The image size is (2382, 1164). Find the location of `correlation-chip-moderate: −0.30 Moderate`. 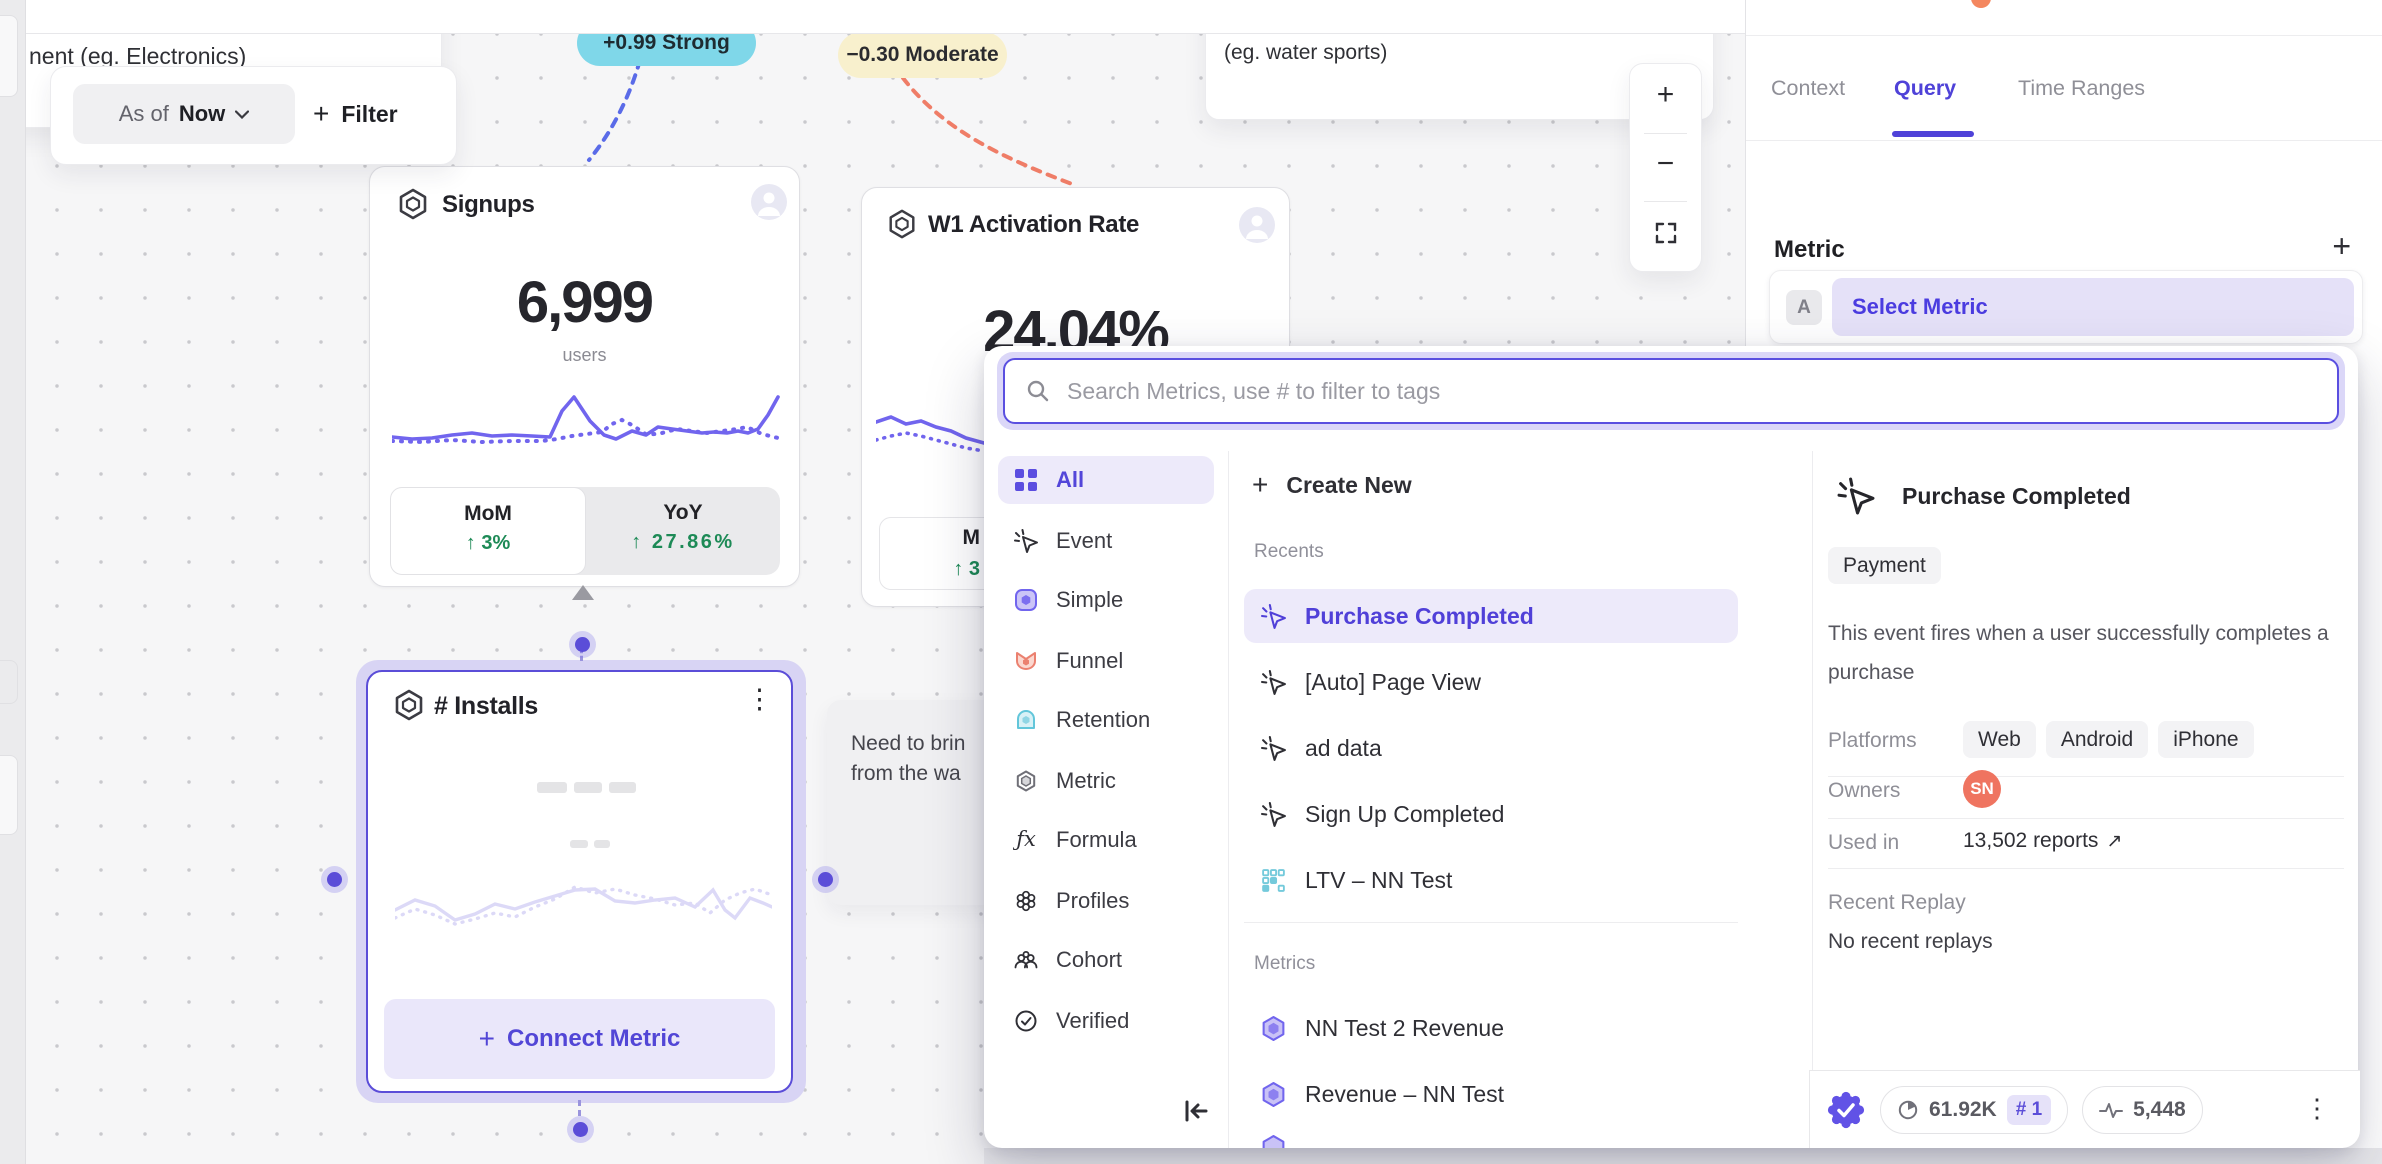

correlation-chip-moderate: −0.30 Moderate is located at coordinates (922, 55).